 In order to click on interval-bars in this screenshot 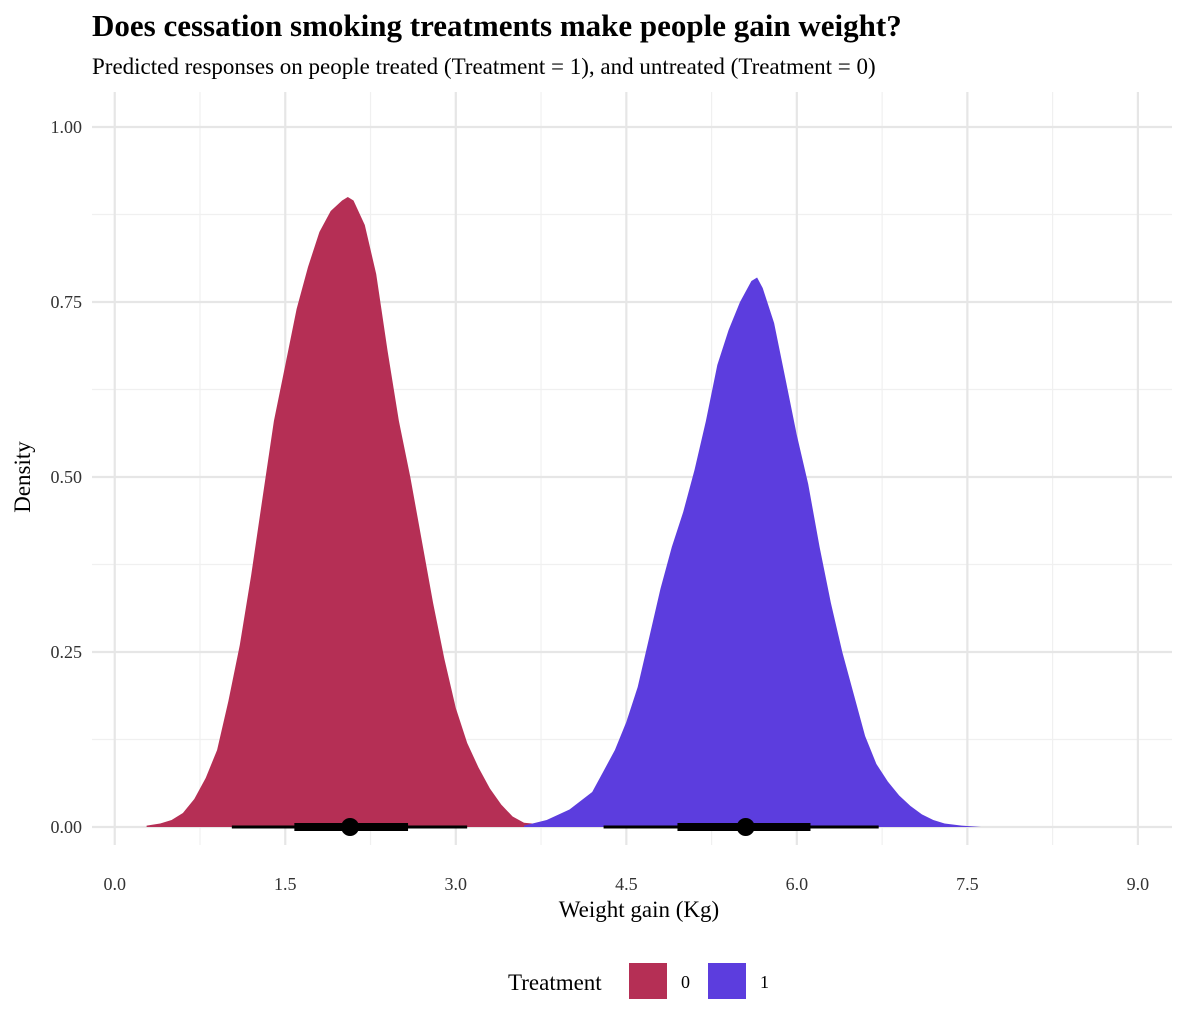, I will do `click(555, 827)`.